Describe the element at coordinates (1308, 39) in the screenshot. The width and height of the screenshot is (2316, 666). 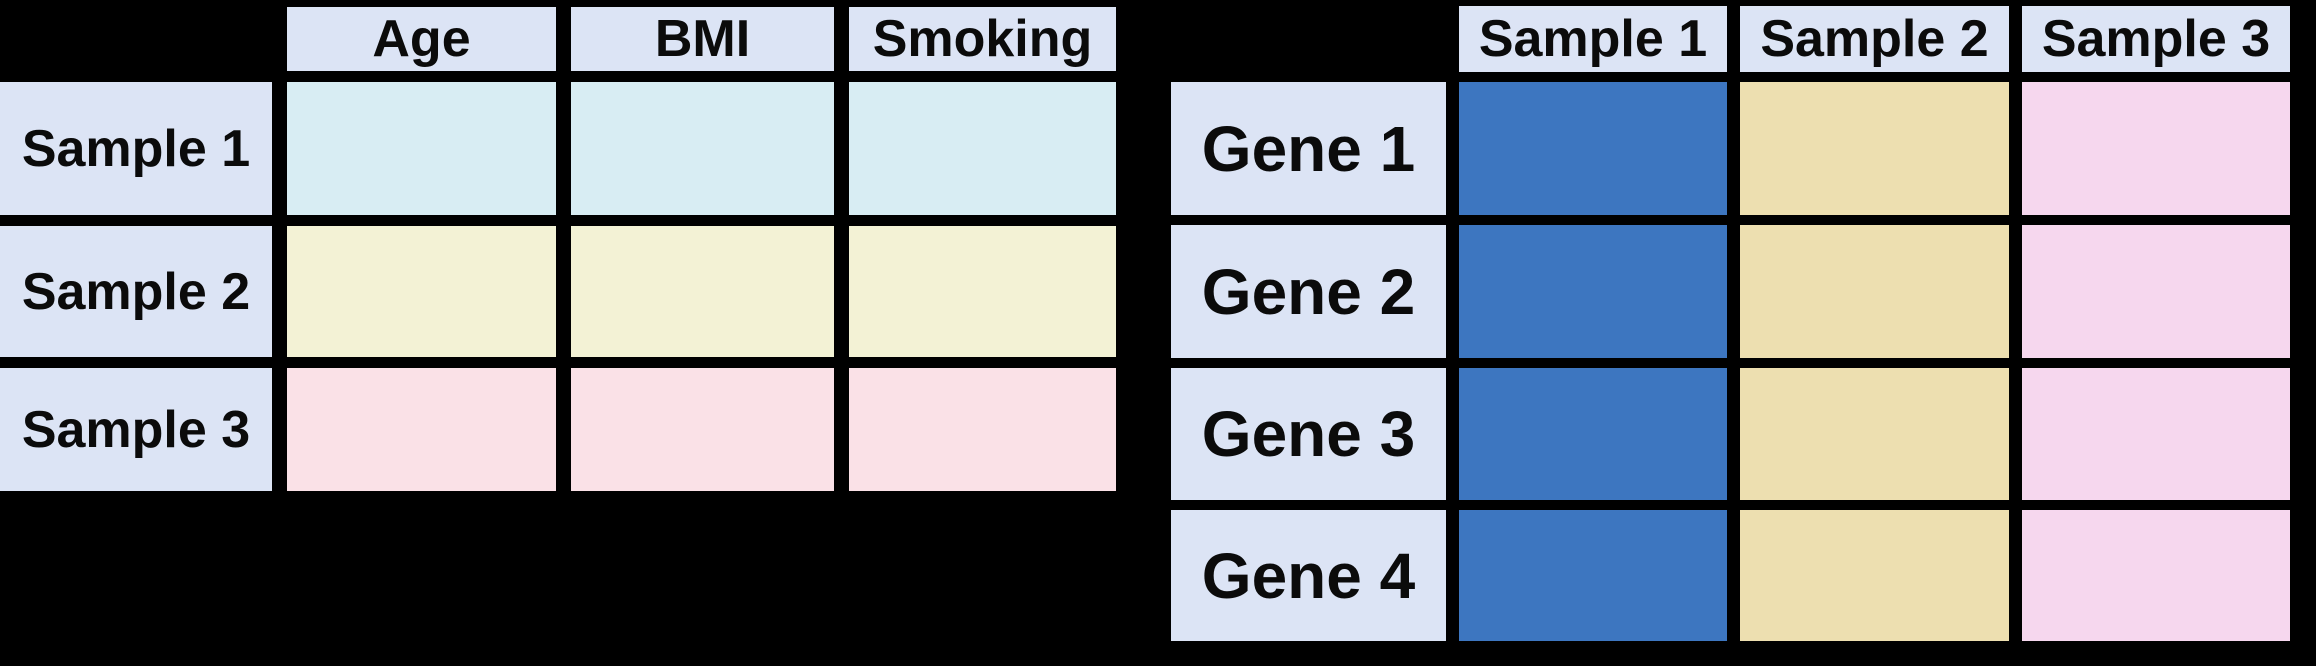
I see `expression-corner-cell` at that location.